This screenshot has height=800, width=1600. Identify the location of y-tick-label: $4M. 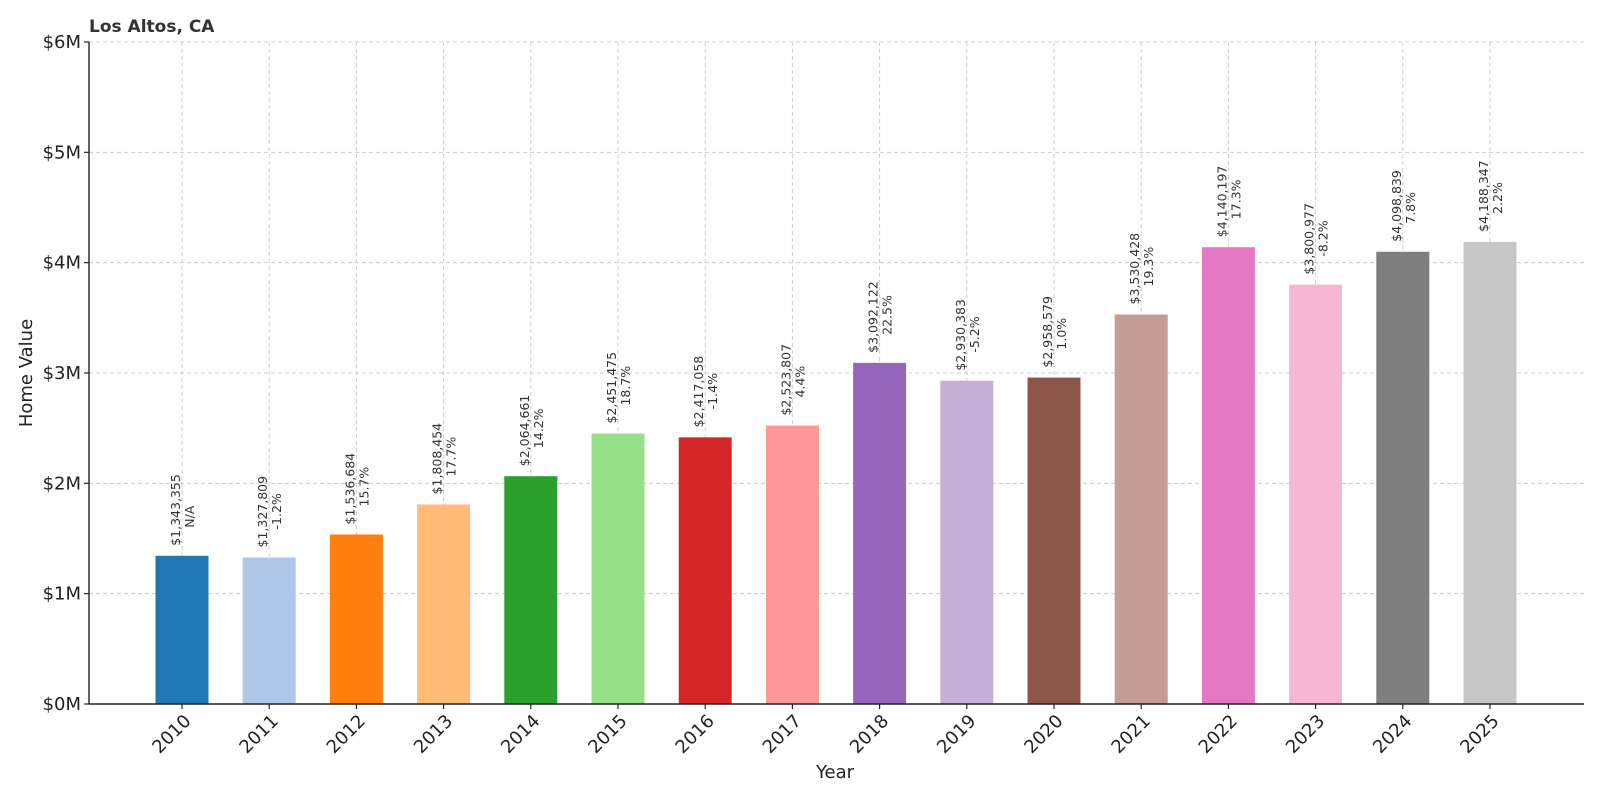
(62, 263).